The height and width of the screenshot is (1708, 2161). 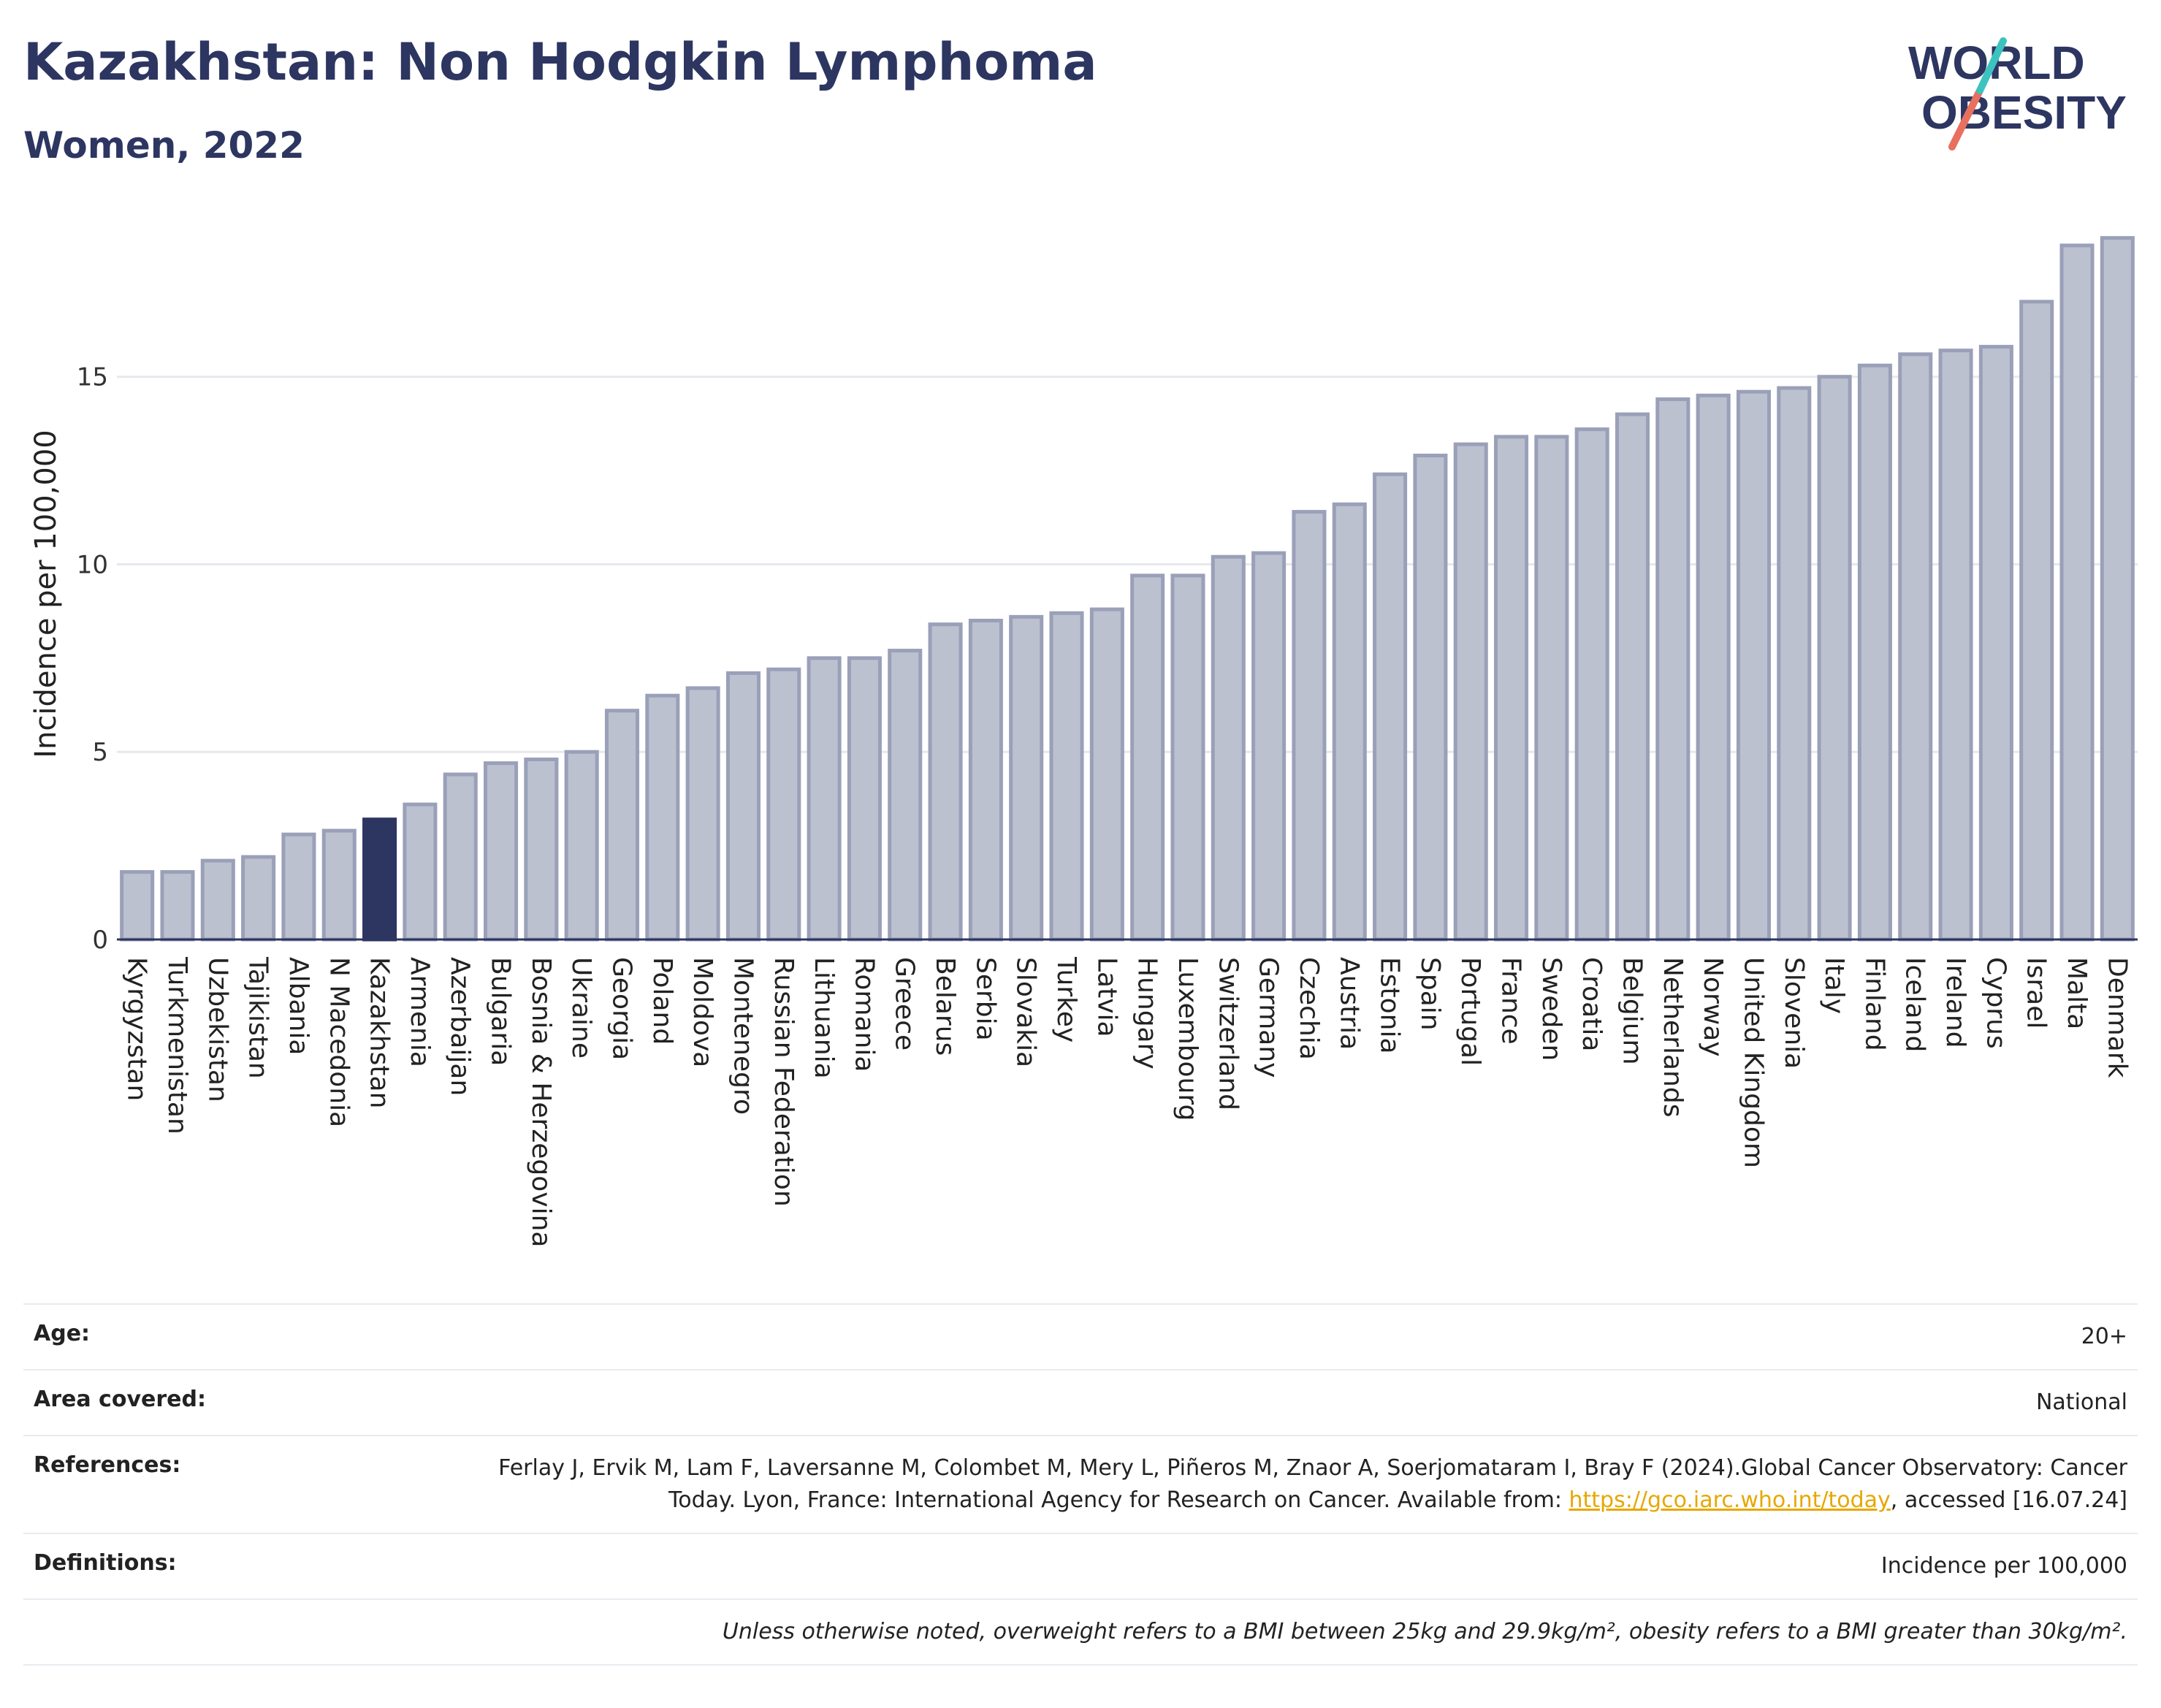 What do you see at coordinates (622, 1009) in the screenshot?
I see `x-tick-label: Georgia` at bounding box center [622, 1009].